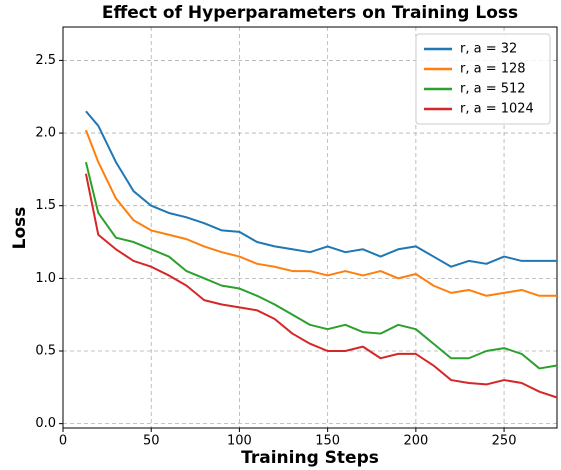  Describe the element at coordinates (20, 228) in the screenshot. I see `y-axis-label: Loss` at that location.